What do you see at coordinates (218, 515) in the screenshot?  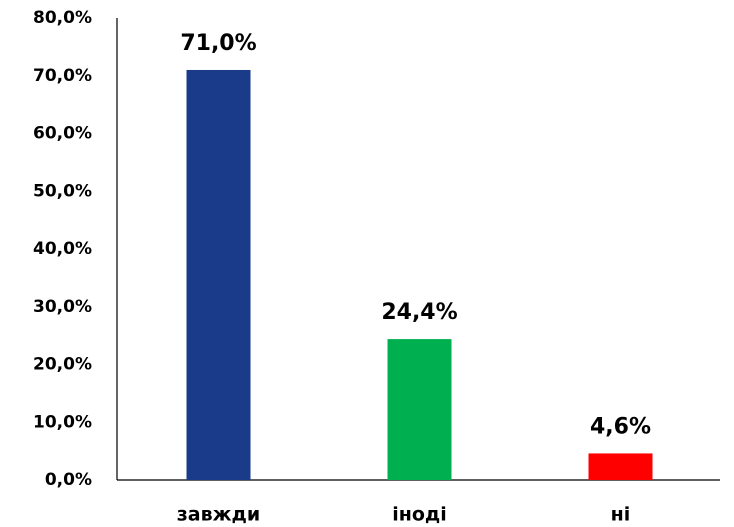 I see `x-tick-label: завжди` at bounding box center [218, 515].